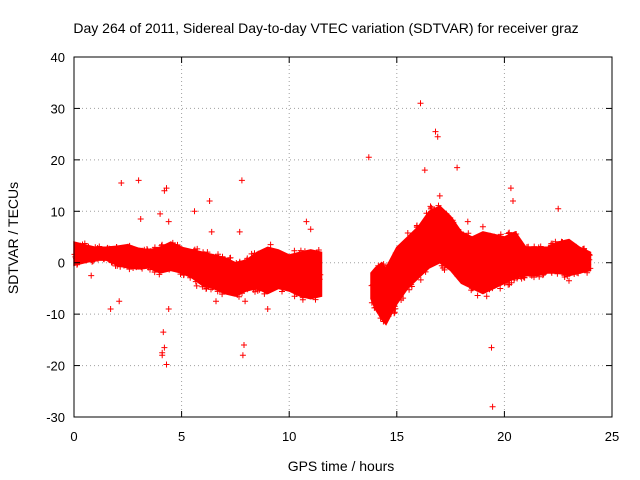 This screenshot has width=640, height=480. I want to click on x-tick-label: 0, so click(73, 436).